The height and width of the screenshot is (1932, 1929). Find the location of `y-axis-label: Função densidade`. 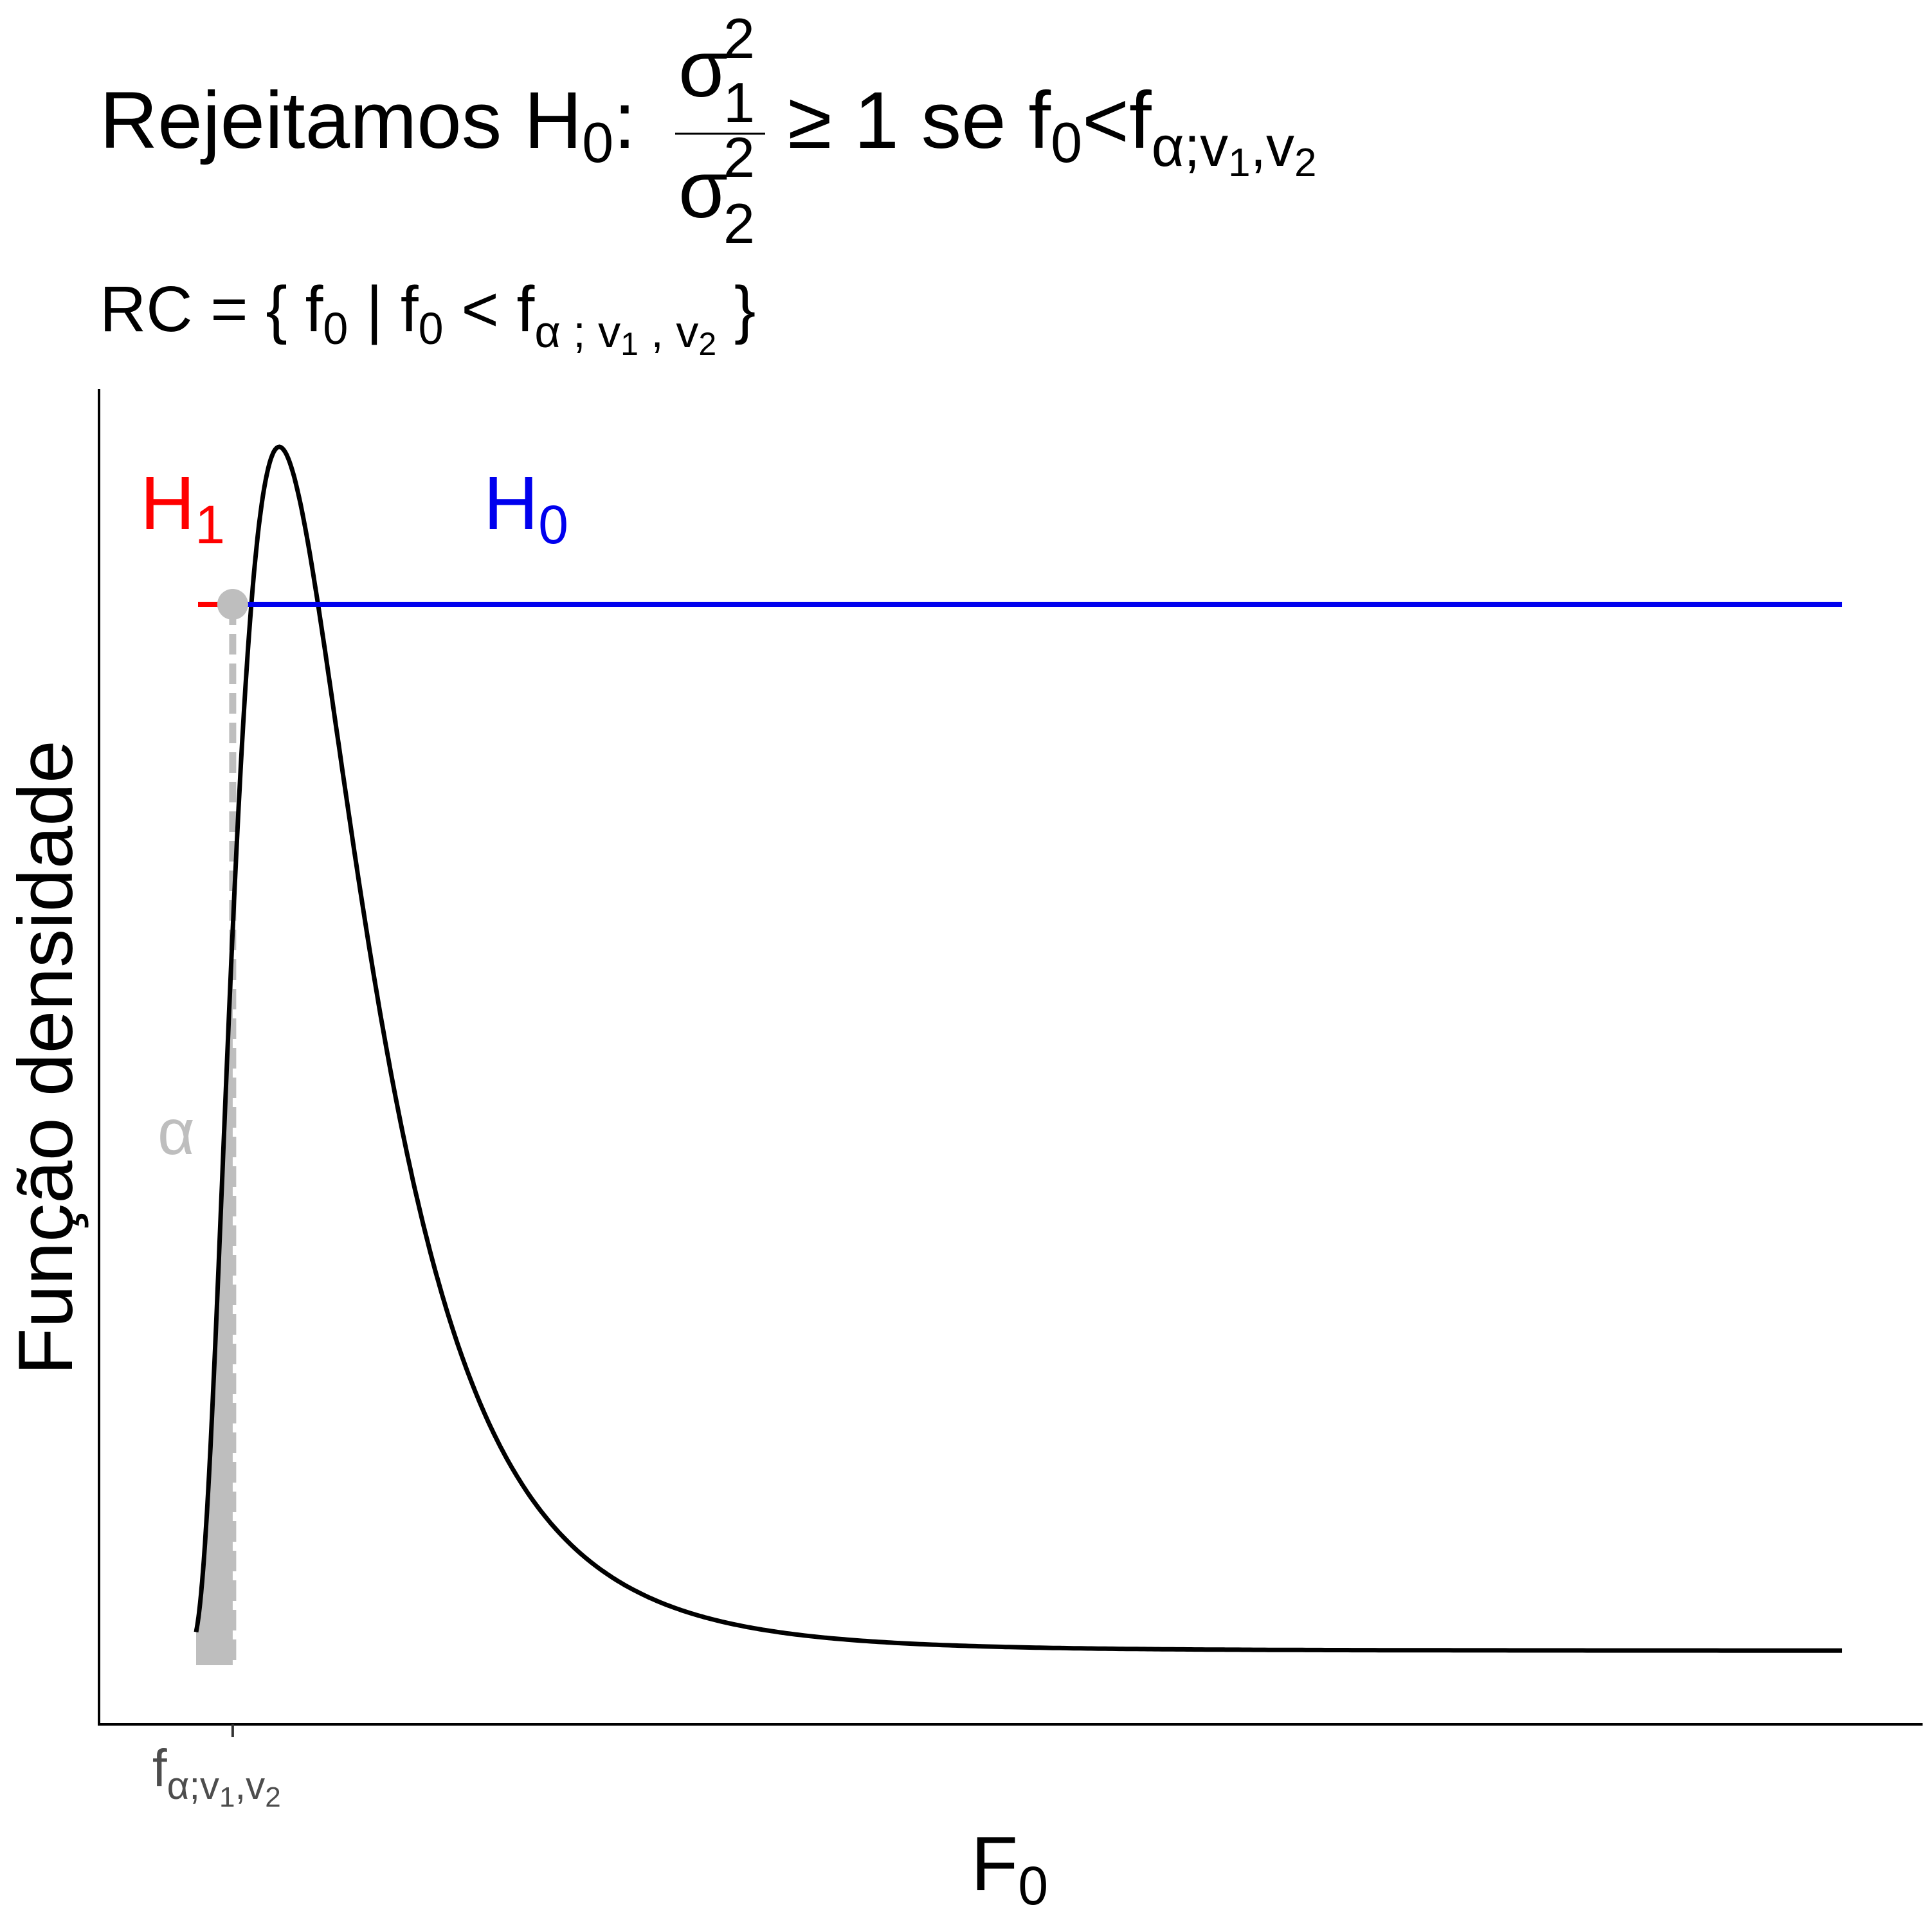

y-axis-label: Função densidade is located at coordinates (46, 1057).